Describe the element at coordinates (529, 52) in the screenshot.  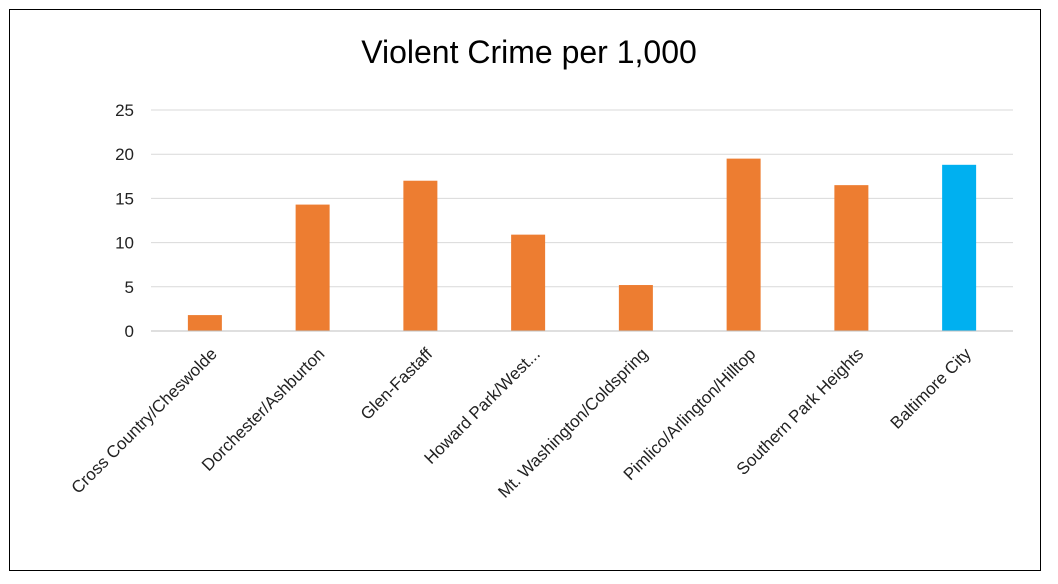
I see `chart-title: Violent Crime per 1,000` at that location.